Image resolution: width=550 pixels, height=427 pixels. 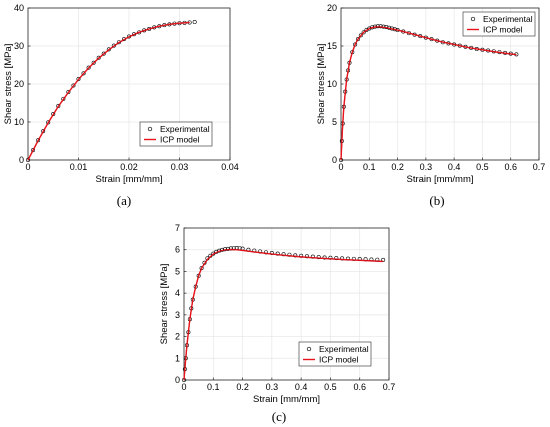 I want to click on x-tick-label: 0.02, so click(x=129, y=167).